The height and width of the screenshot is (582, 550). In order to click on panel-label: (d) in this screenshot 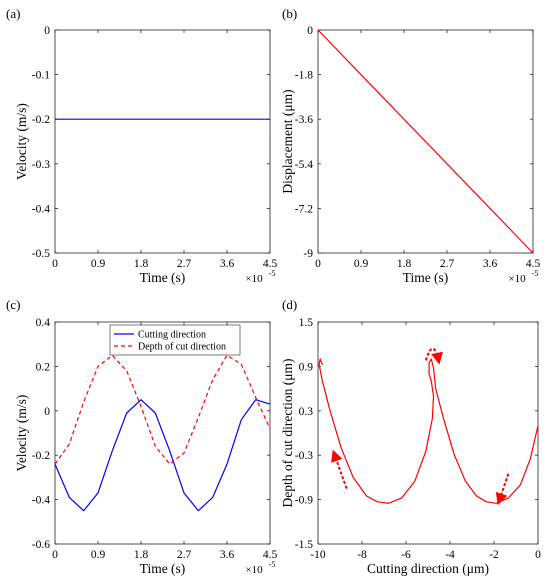, I will do `click(289, 304)`.